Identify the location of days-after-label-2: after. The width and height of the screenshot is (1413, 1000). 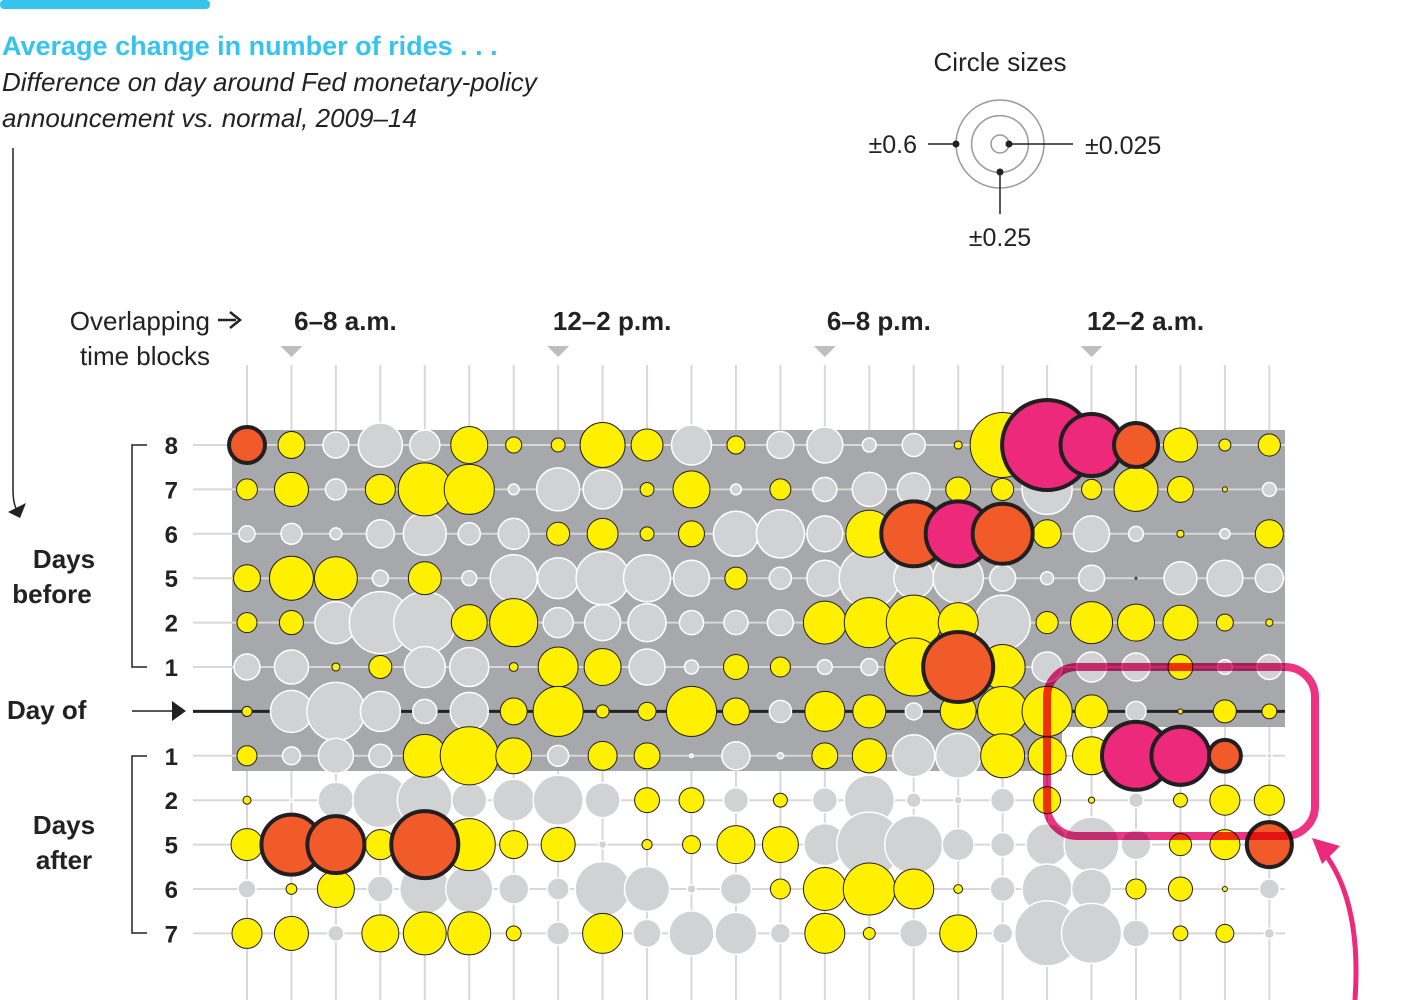
(64, 860).